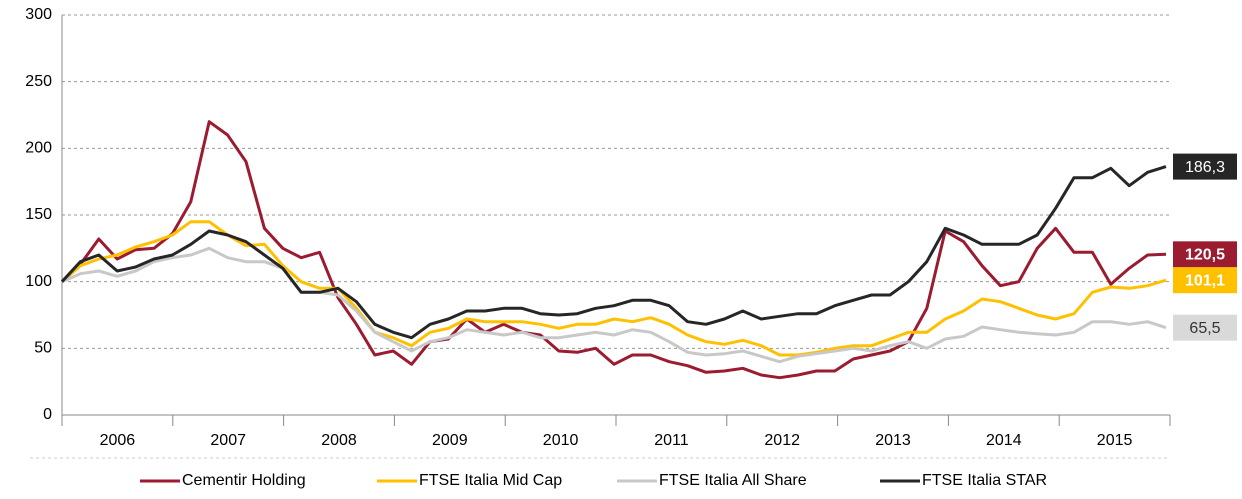 Image resolution: width=1242 pixels, height=499 pixels. Describe the element at coordinates (1004, 440) in the screenshot. I see `x-tick-label: 2014` at that location.